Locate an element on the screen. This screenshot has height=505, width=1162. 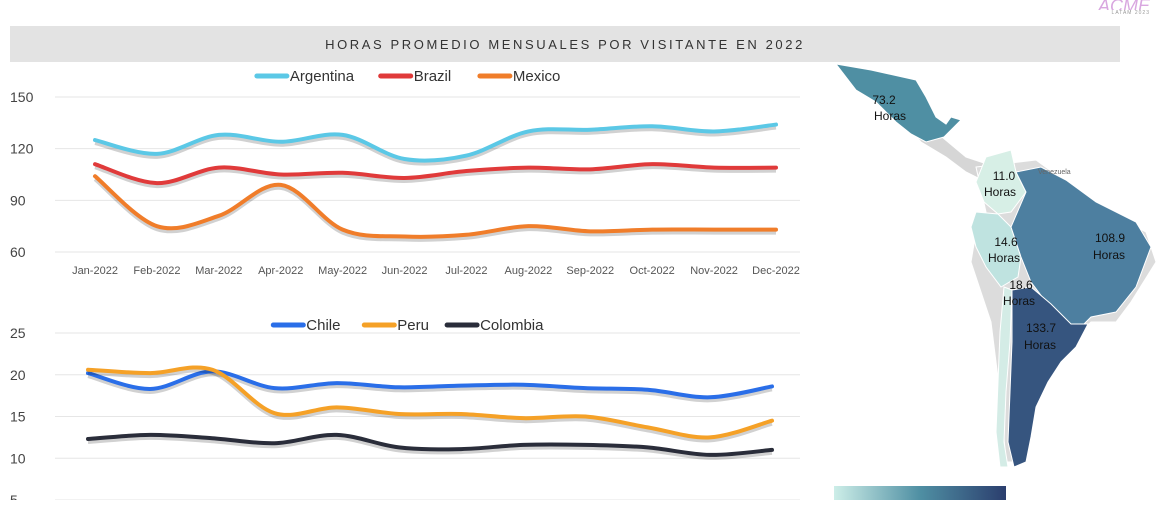
top-chart-x-tick-label: Sep-2022 is located at coordinates (590, 271).